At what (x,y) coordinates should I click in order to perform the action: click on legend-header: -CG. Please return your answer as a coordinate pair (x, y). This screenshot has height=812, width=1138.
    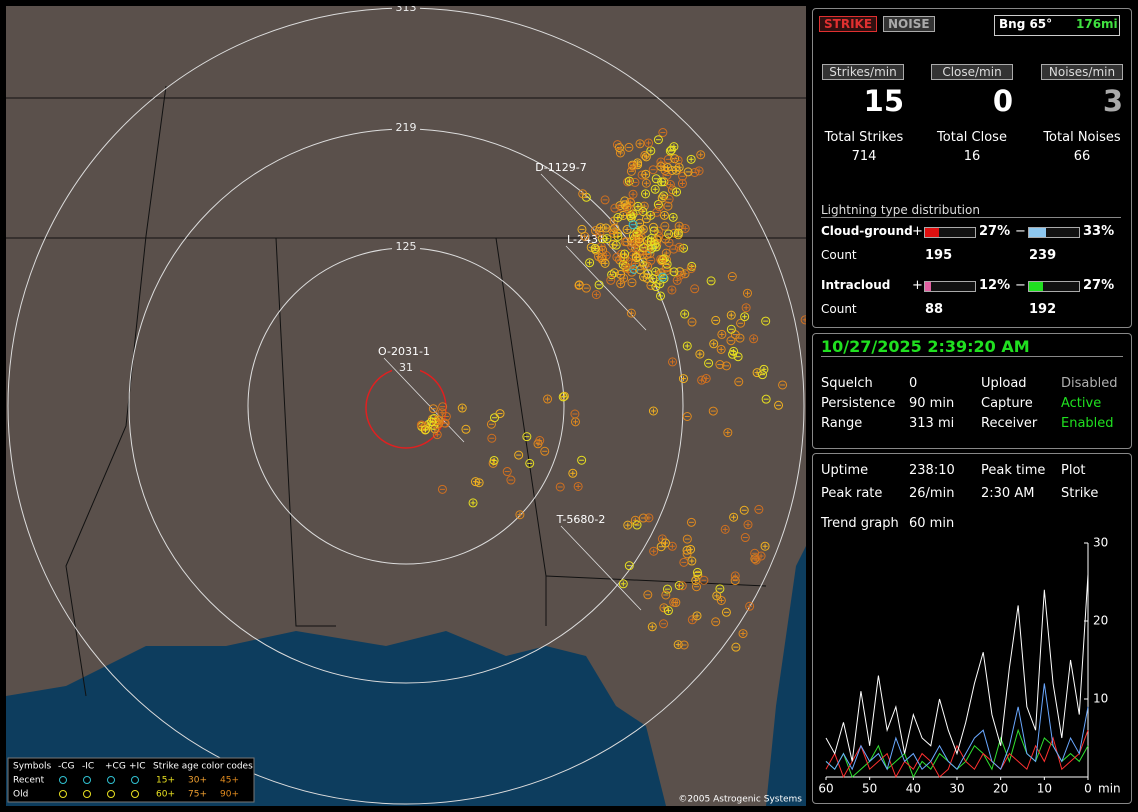
    Looking at the image, I should click on (66, 767).